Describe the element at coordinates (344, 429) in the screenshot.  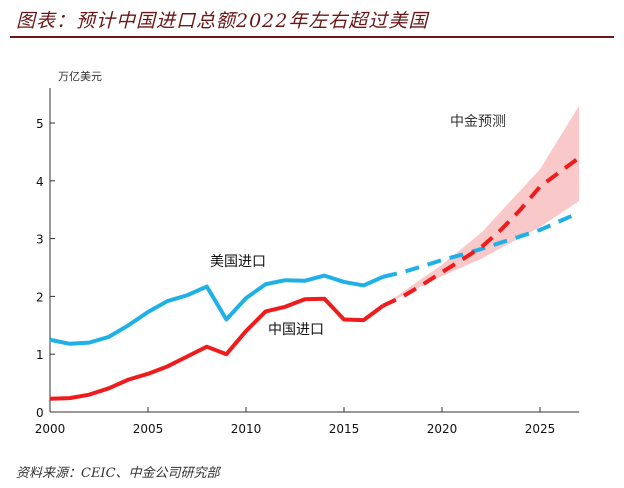
I see `x-tick-label: 2015` at that location.